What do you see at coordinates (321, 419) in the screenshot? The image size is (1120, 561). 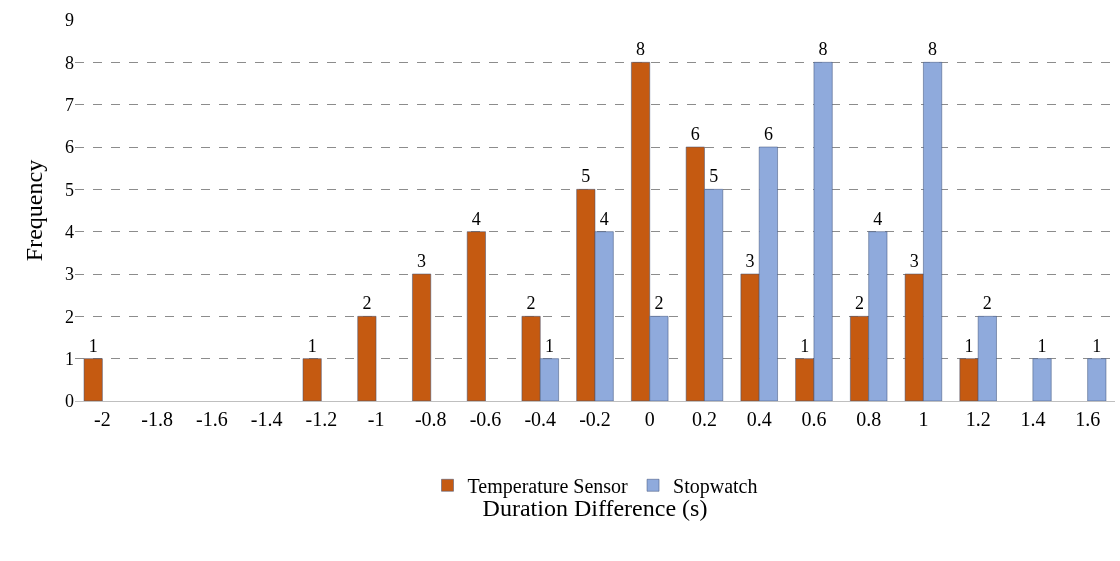 I see `x-tick-label: -1.2` at bounding box center [321, 419].